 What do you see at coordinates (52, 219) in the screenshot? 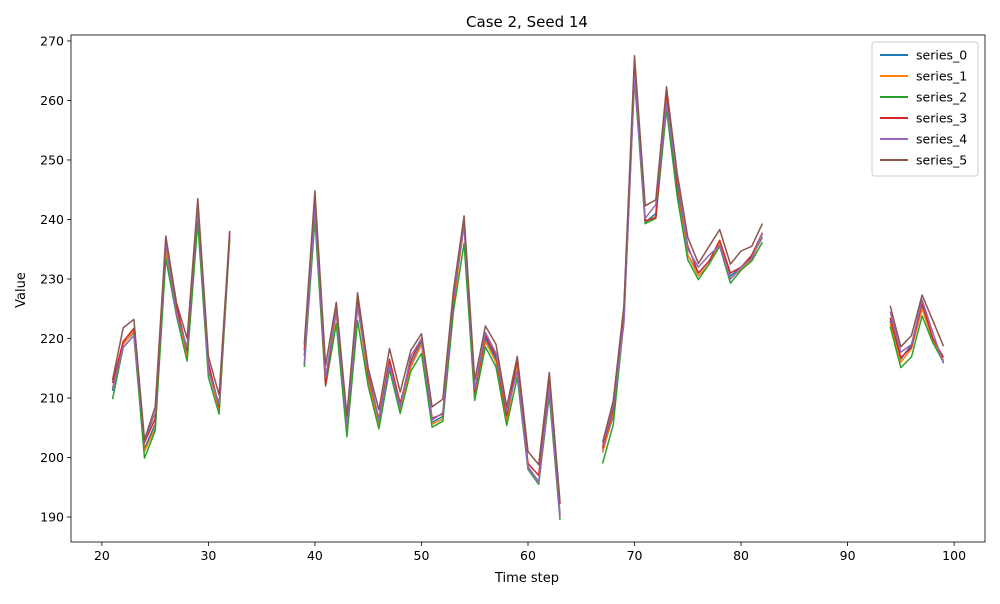
I see `y-tick-label: 240` at bounding box center [52, 219].